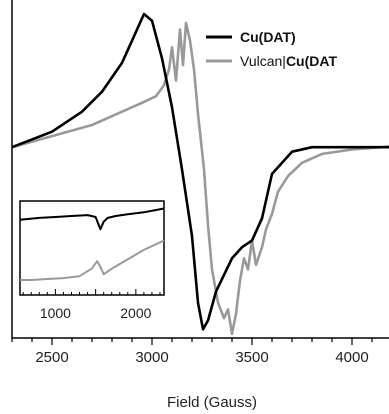  What do you see at coordinates (91, 305) in the screenshot?
I see `inset-x-axis-ticks: 1000 2000` at bounding box center [91, 305].